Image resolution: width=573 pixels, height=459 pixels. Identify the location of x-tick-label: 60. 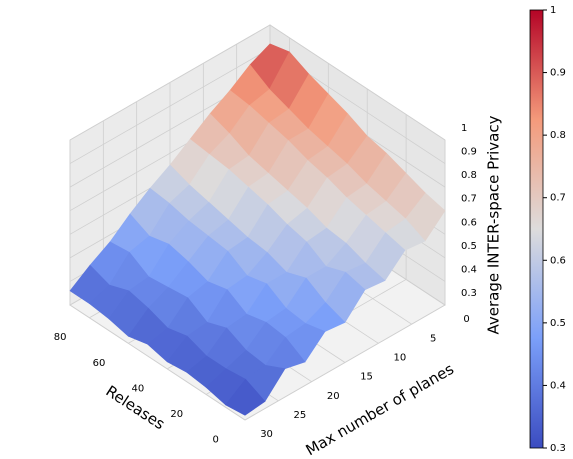
(99, 363).